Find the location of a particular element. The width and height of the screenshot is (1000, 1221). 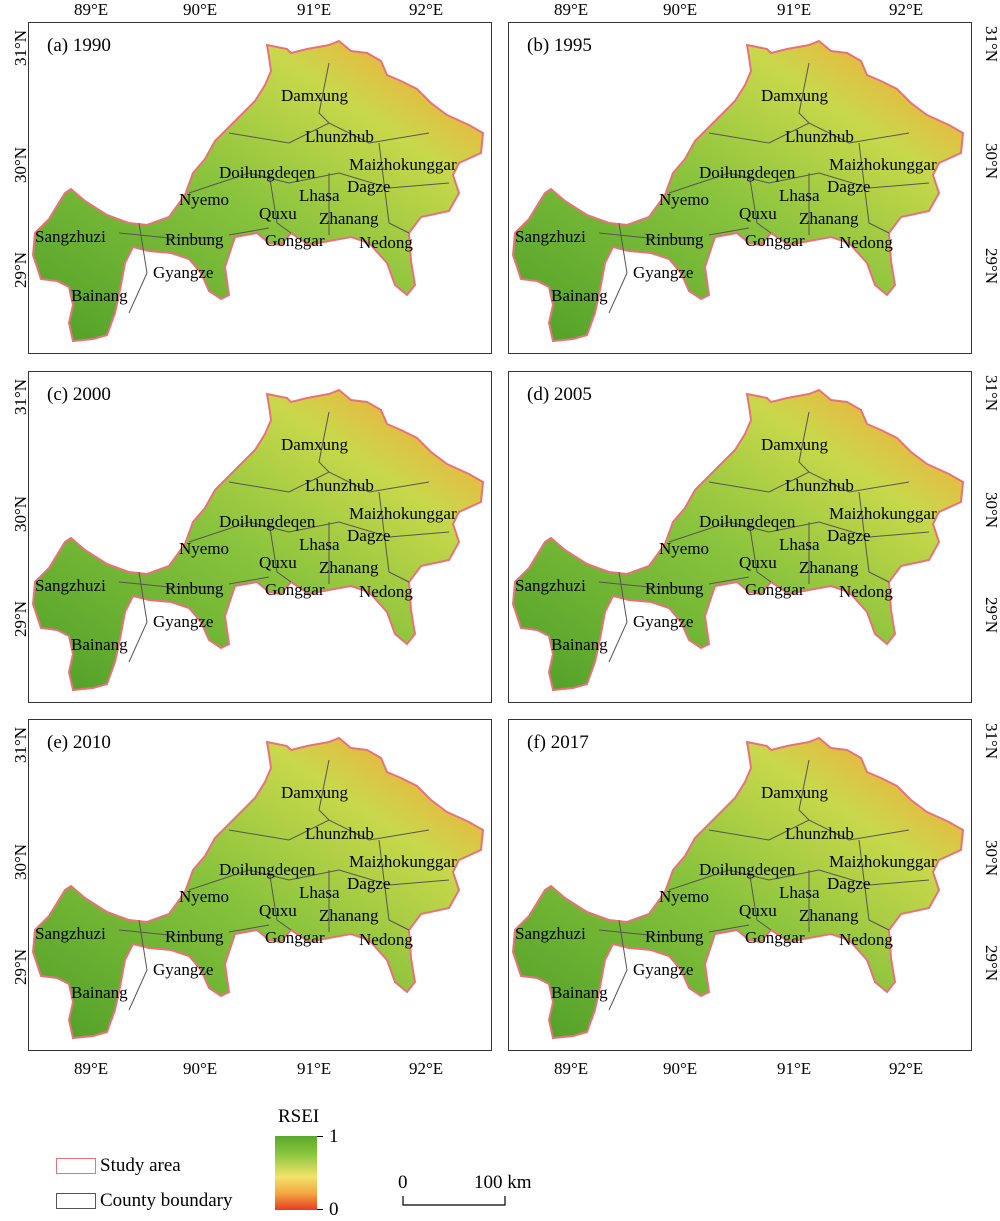

panel-title: (b) 1995 is located at coordinates (559, 45).